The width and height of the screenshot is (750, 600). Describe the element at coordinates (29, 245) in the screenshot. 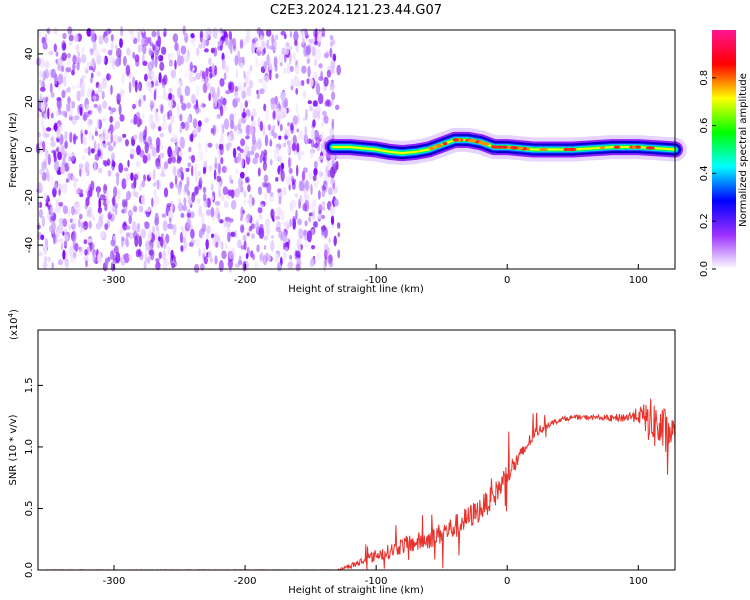

I see `y-tick-label: -40` at that location.